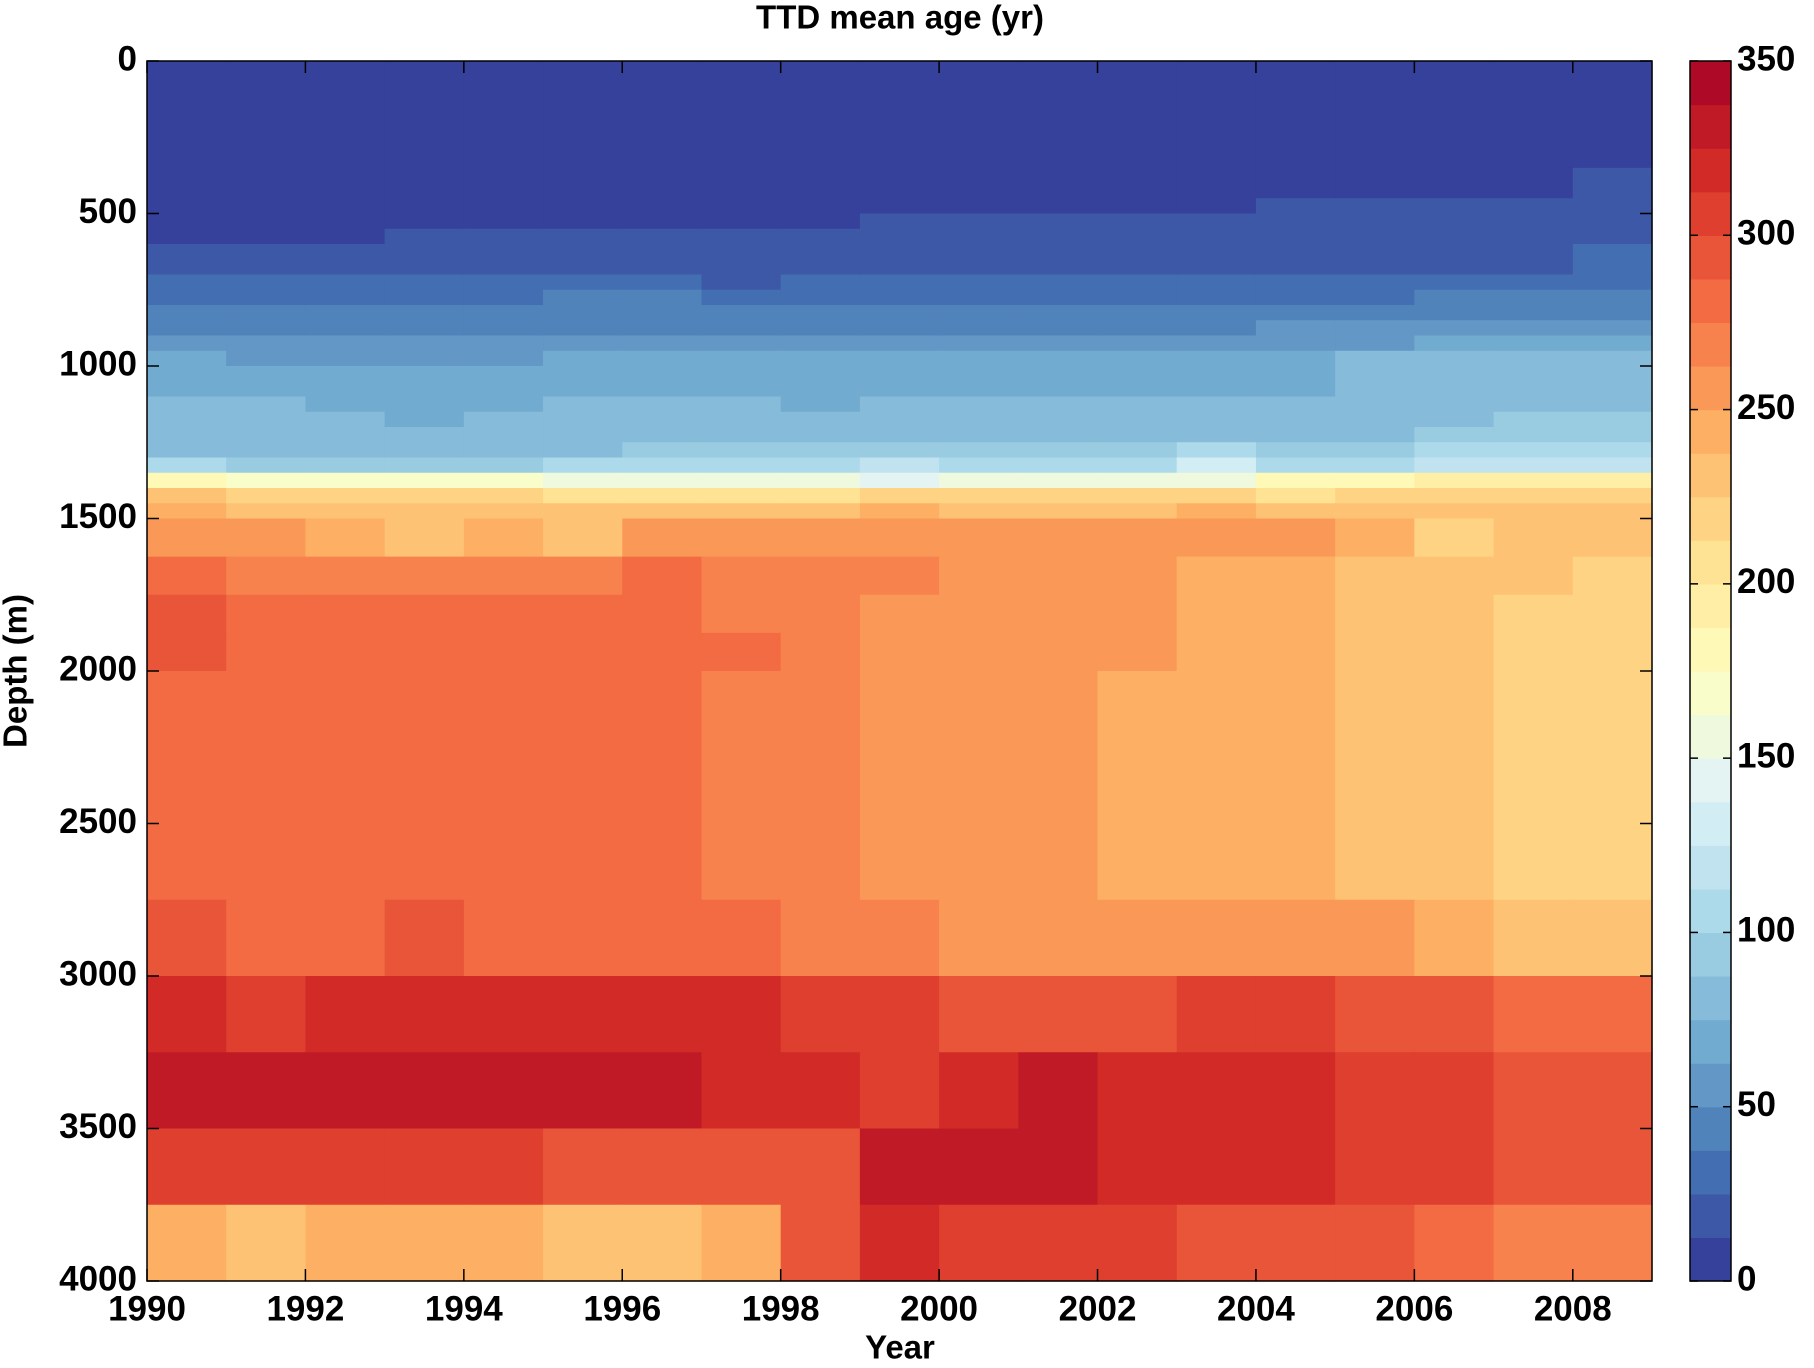 The width and height of the screenshot is (1814, 1368). What do you see at coordinates (17, 671) in the screenshot?
I see `y-axis-label: Depth (m)` at bounding box center [17, 671].